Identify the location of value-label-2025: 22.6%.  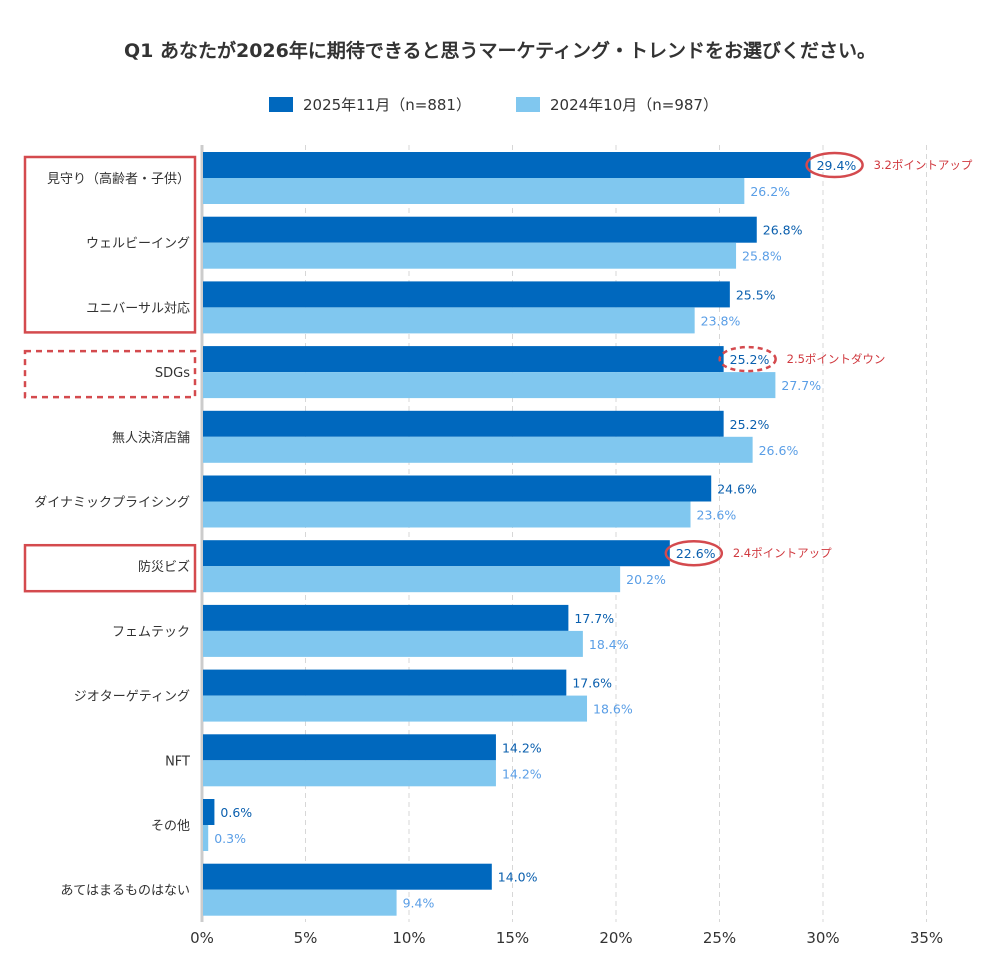
(696, 553).